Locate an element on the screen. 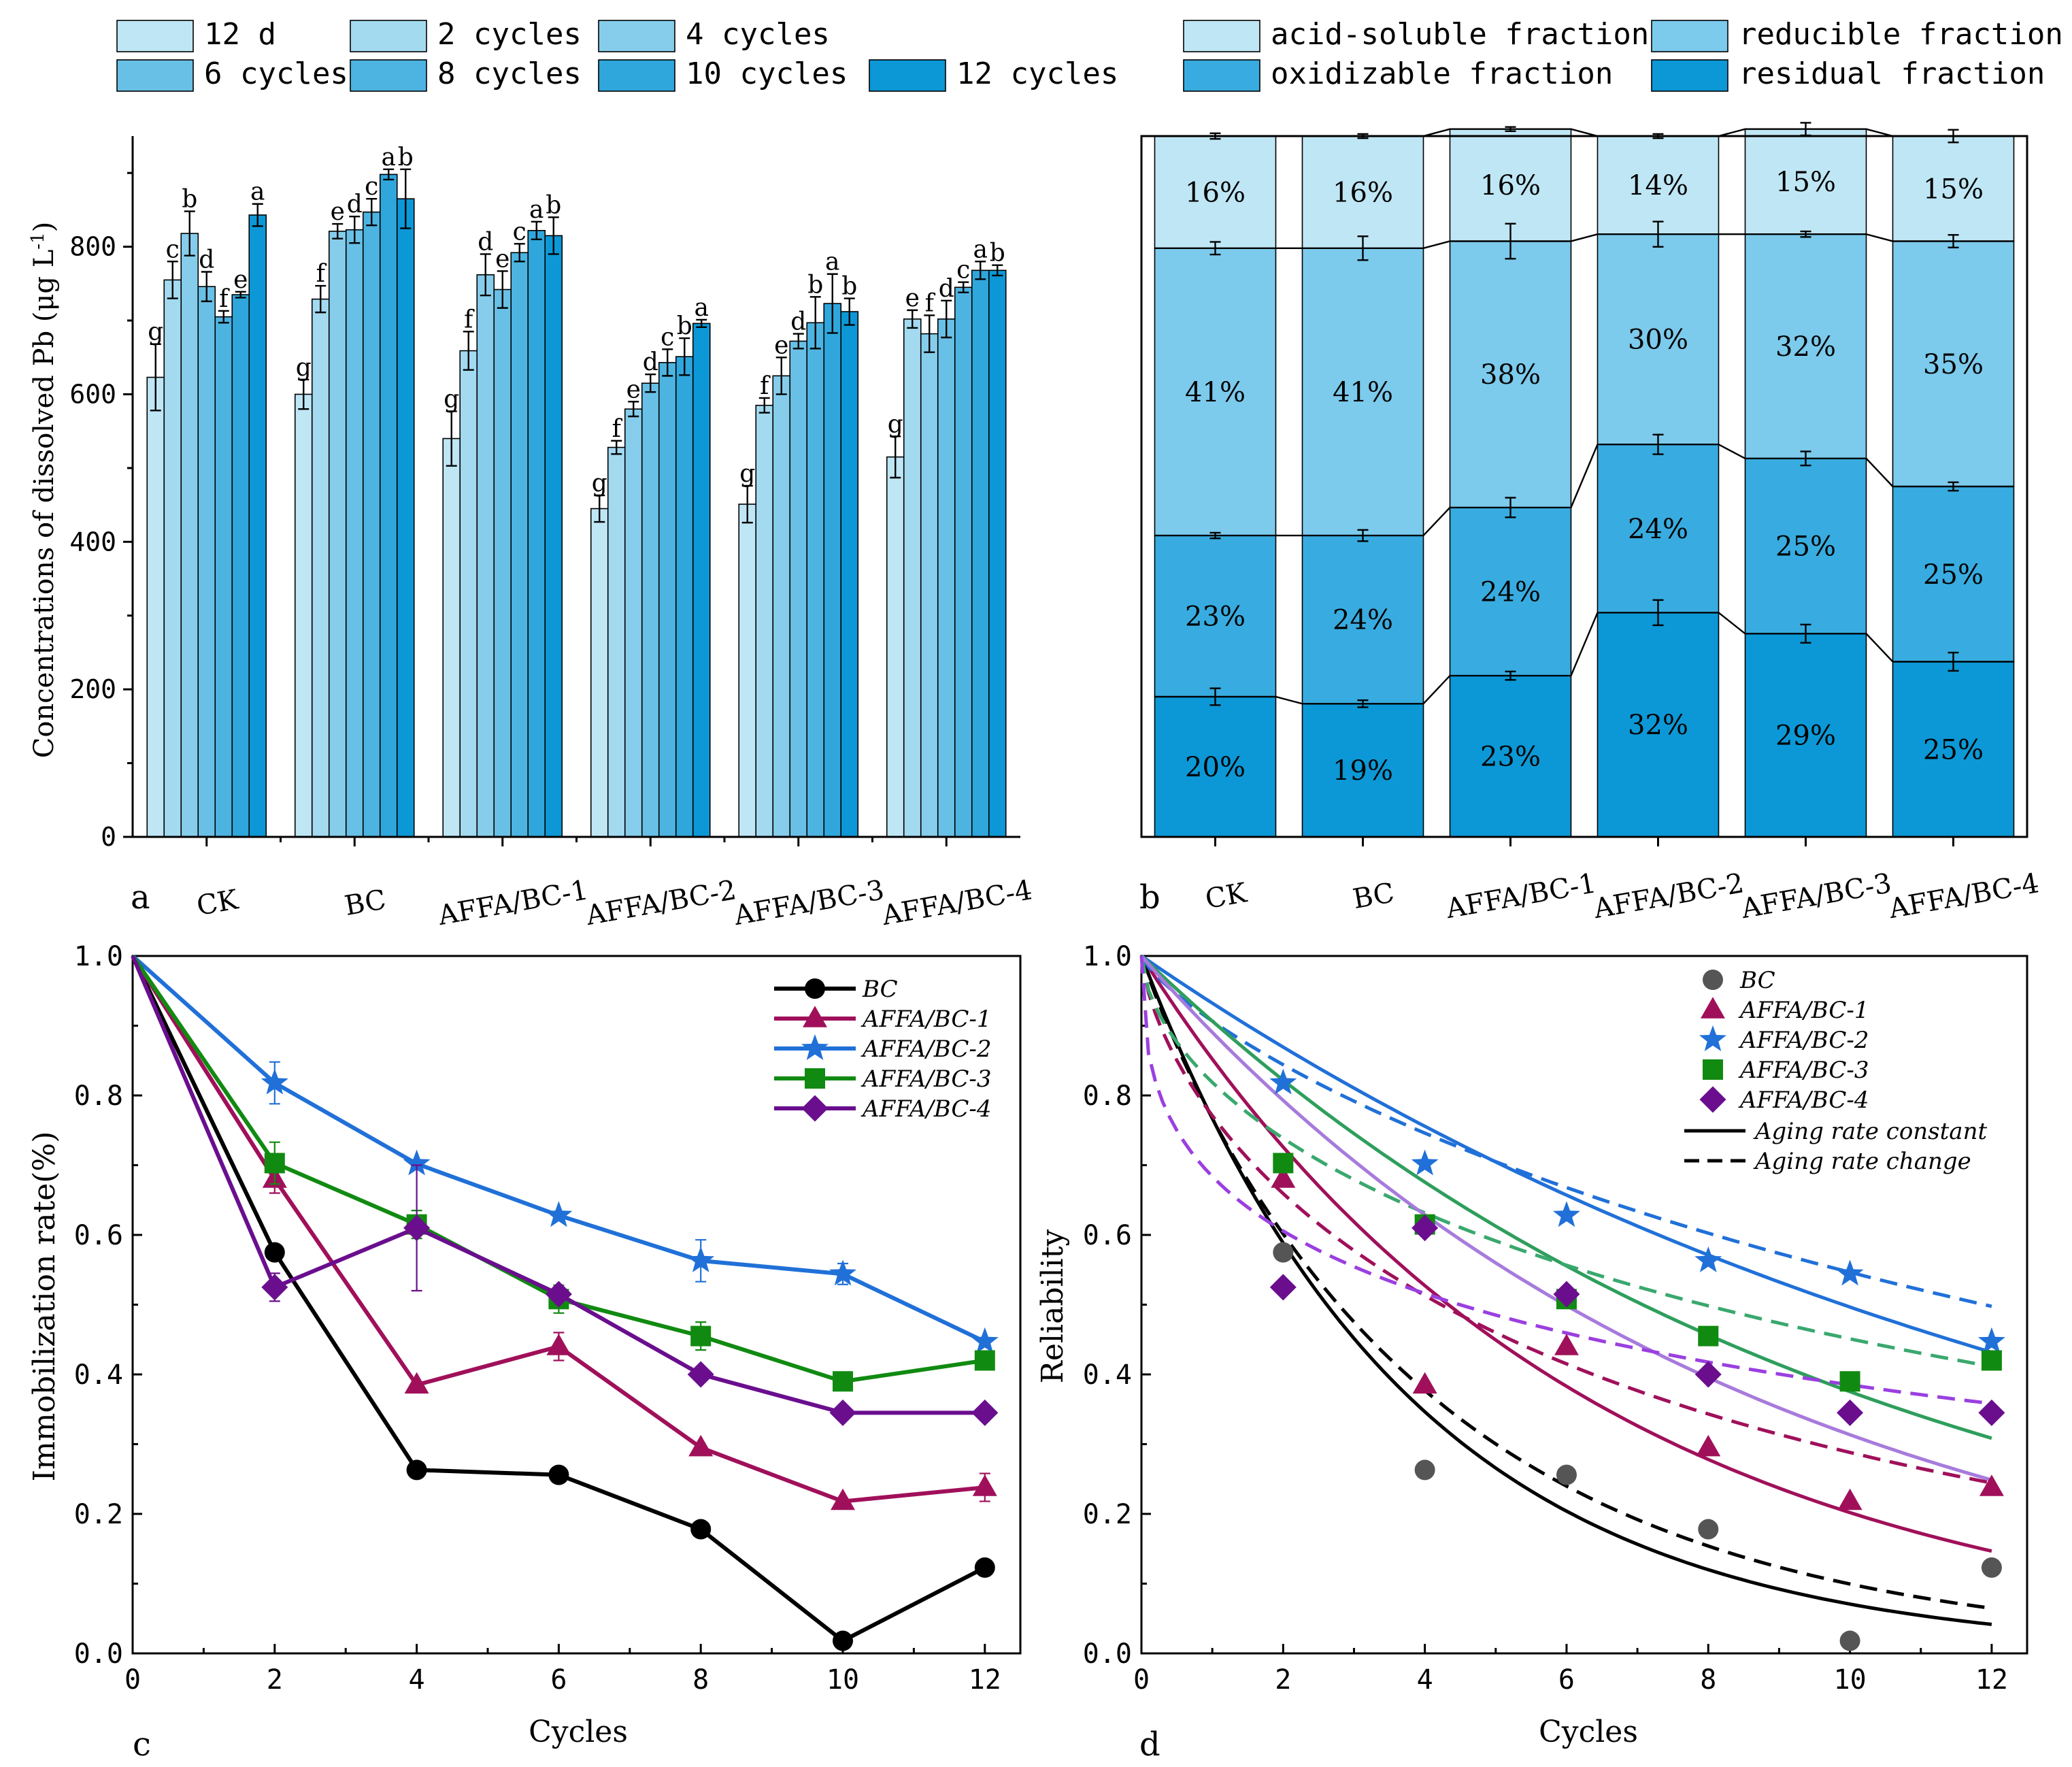 This screenshot has width=2072, height=1767. y-tick-label: 800 is located at coordinates (92, 247).